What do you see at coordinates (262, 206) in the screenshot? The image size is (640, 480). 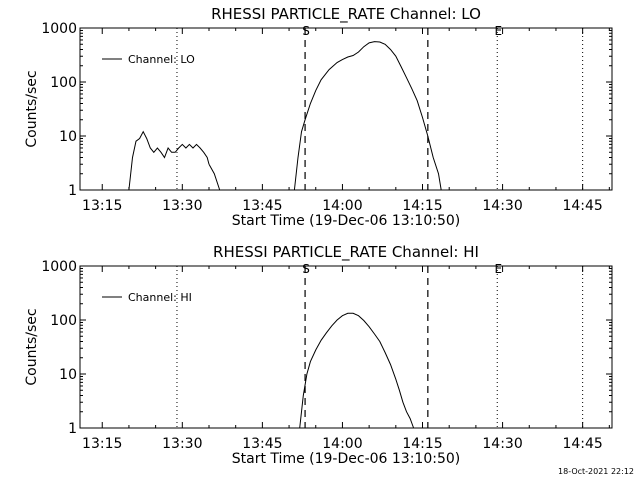 I see `panel1-x-tick-label: 13:45` at bounding box center [262, 206].